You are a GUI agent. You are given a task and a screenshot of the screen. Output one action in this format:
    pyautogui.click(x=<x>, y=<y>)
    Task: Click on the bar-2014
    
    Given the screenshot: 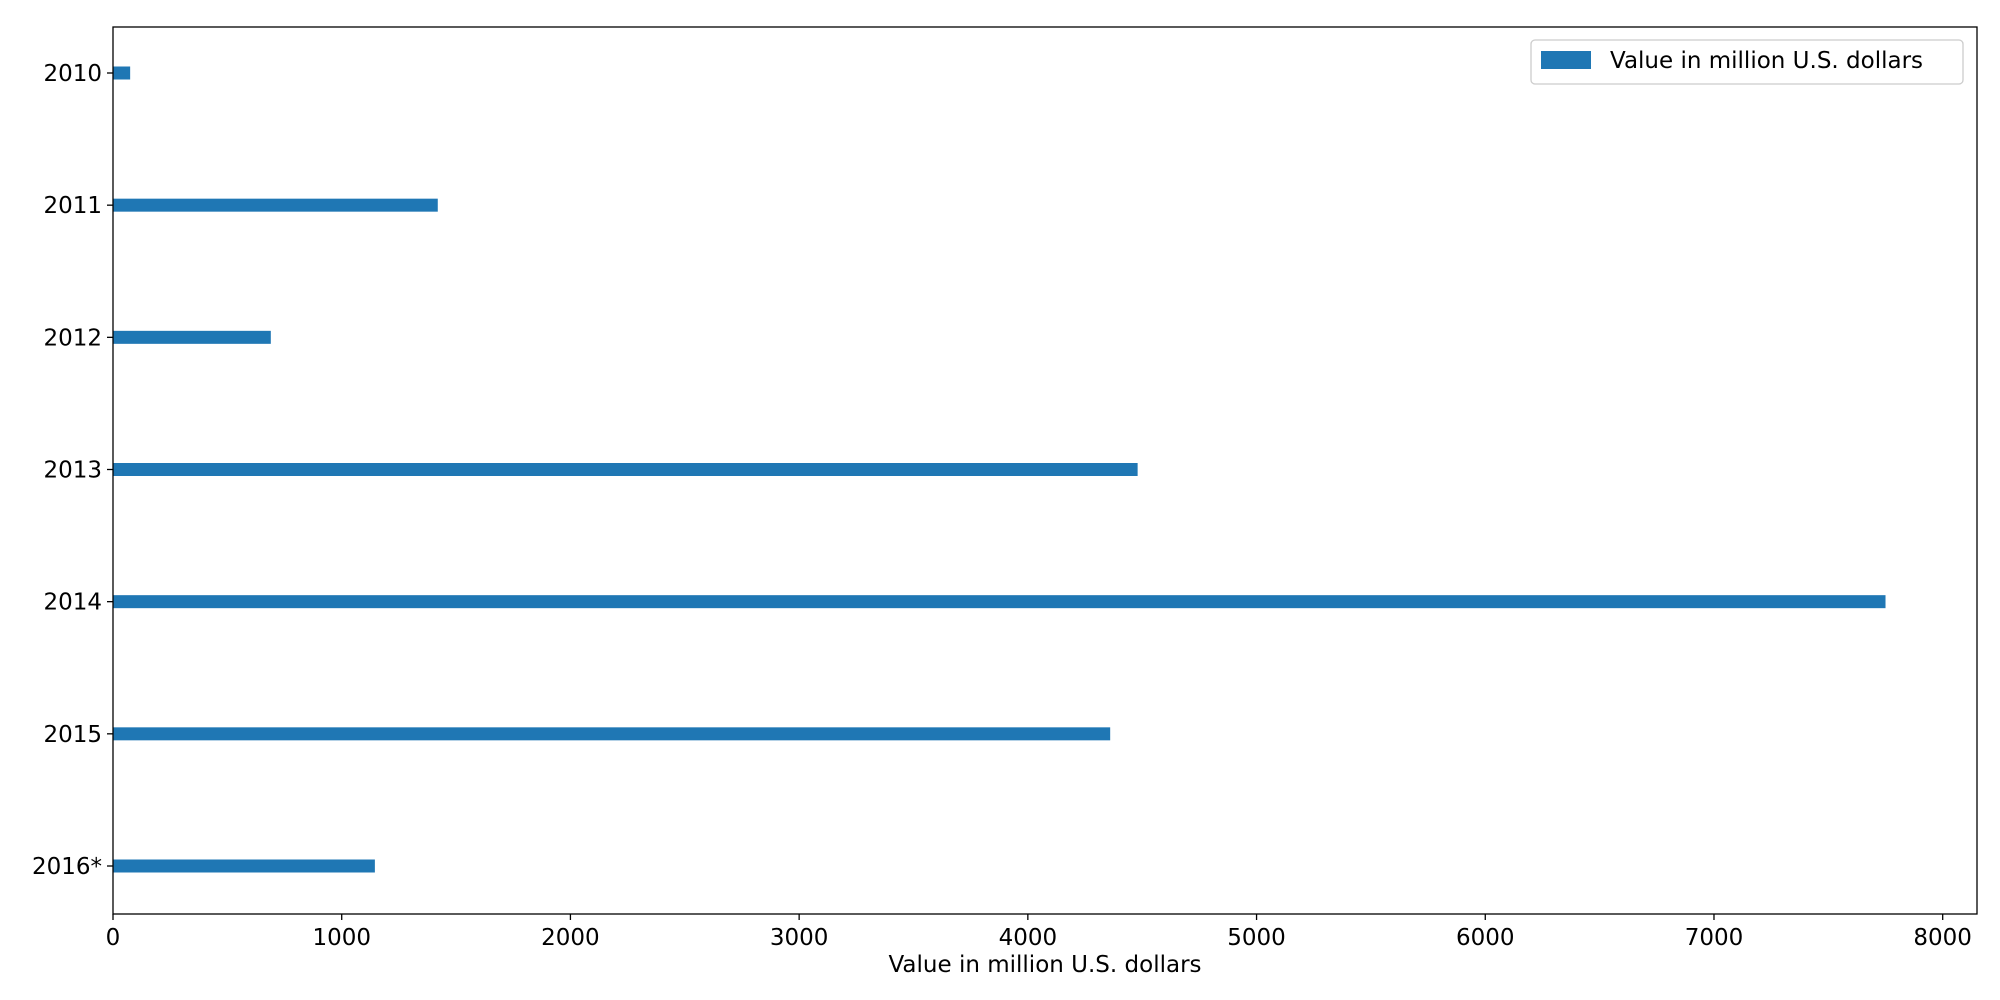 What is the action you would take?
    pyautogui.click(x=999, y=602)
    